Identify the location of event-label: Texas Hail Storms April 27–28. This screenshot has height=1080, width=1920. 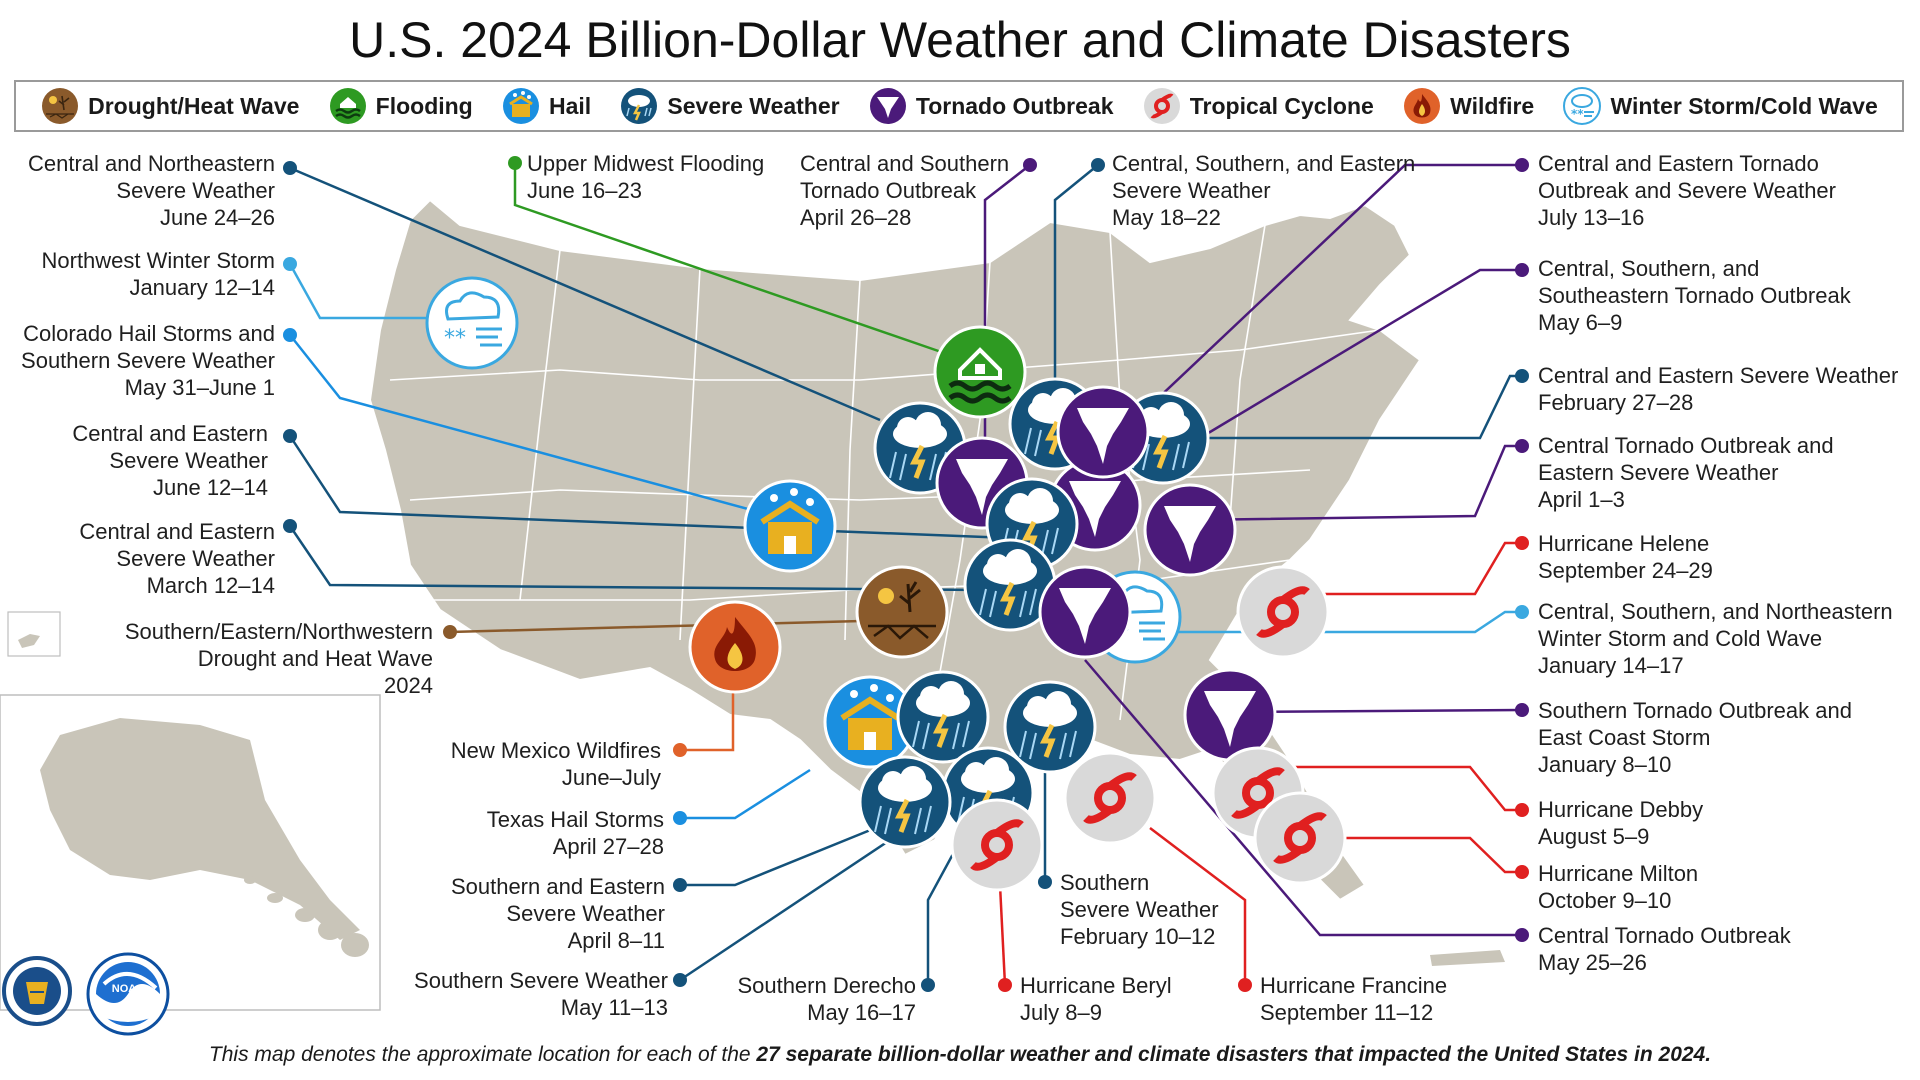
(575, 833).